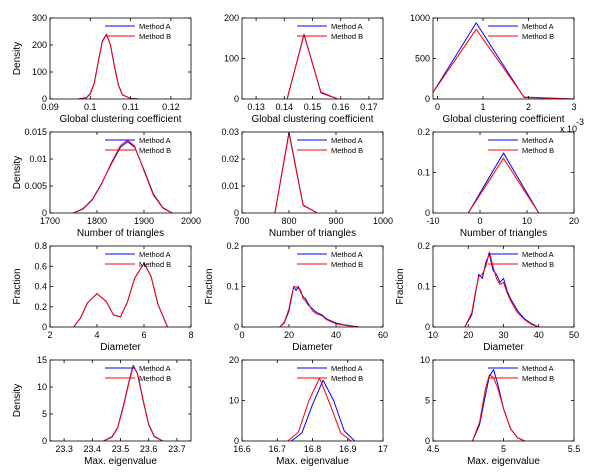  Describe the element at coordinates (503, 335) in the screenshot. I see `x-tick-label: 30` at that location.